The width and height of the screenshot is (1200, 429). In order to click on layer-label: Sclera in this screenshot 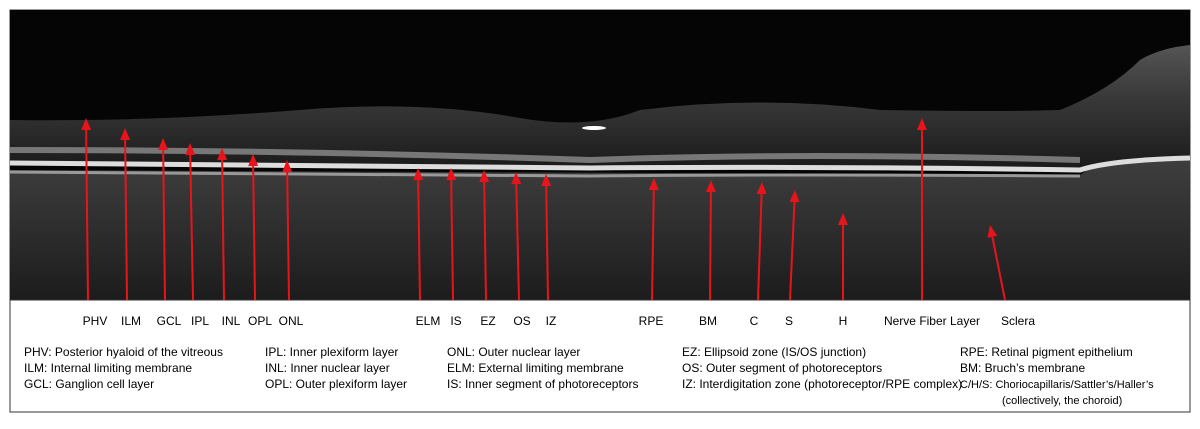, I will do `click(1018, 321)`.